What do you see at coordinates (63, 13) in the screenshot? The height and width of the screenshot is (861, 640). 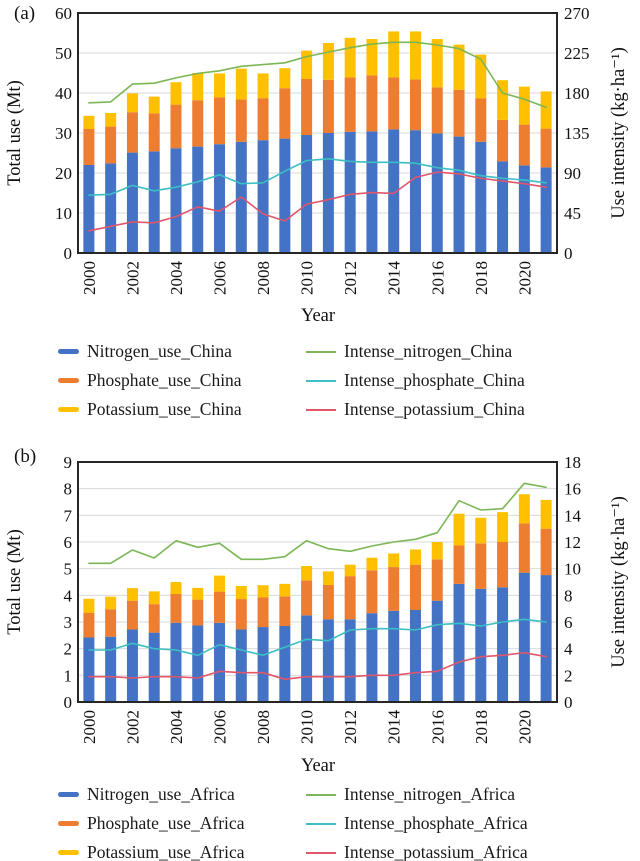 I see `left-axis-tick-label: 60` at bounding box center [63, 13].